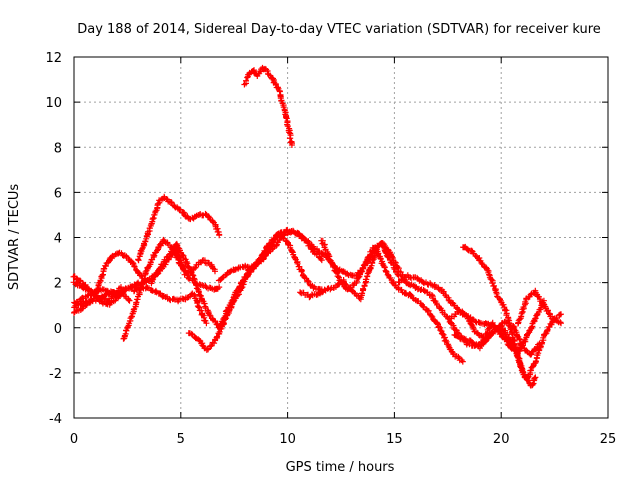 The image size is (640, 480). I want to click on y-tick-label: 0, so click(58, 329).